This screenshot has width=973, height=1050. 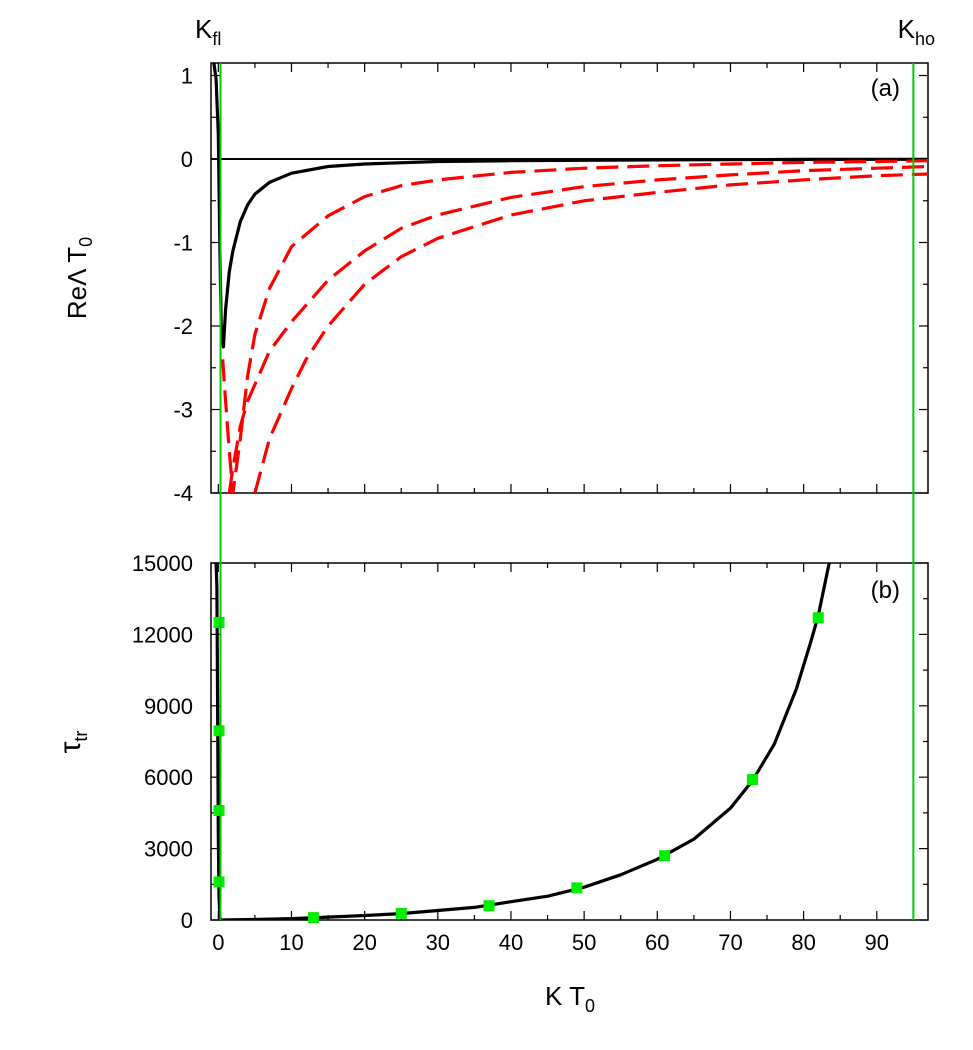 I want to click on y-tick-label: 15000, so click(x=162, y=563).